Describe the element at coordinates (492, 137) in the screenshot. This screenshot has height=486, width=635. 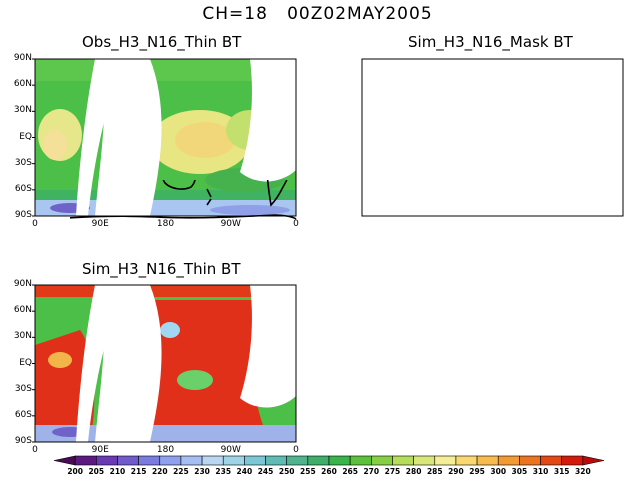
I see `map-mask` at that location.